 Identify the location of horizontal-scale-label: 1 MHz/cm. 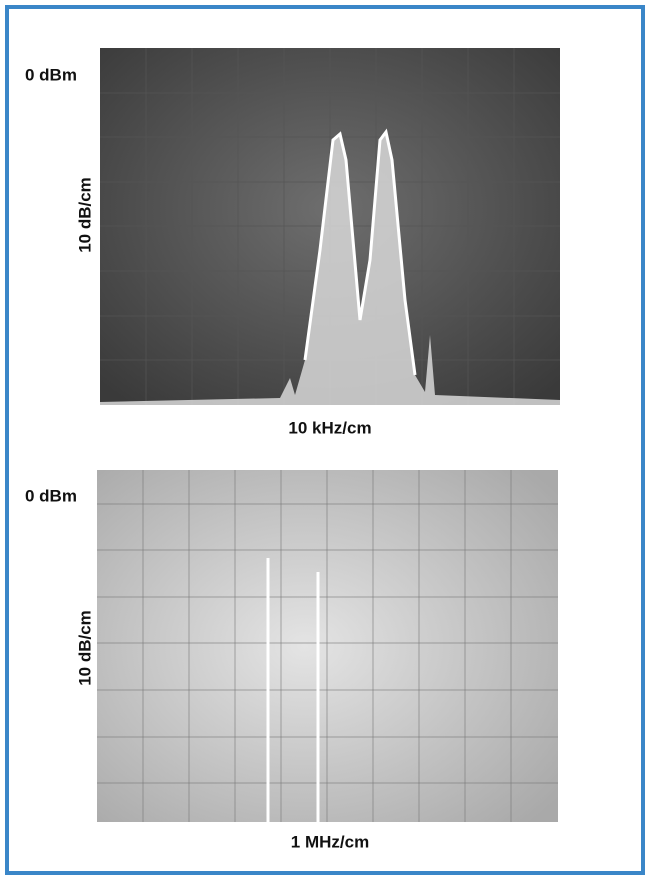
(330, 841).